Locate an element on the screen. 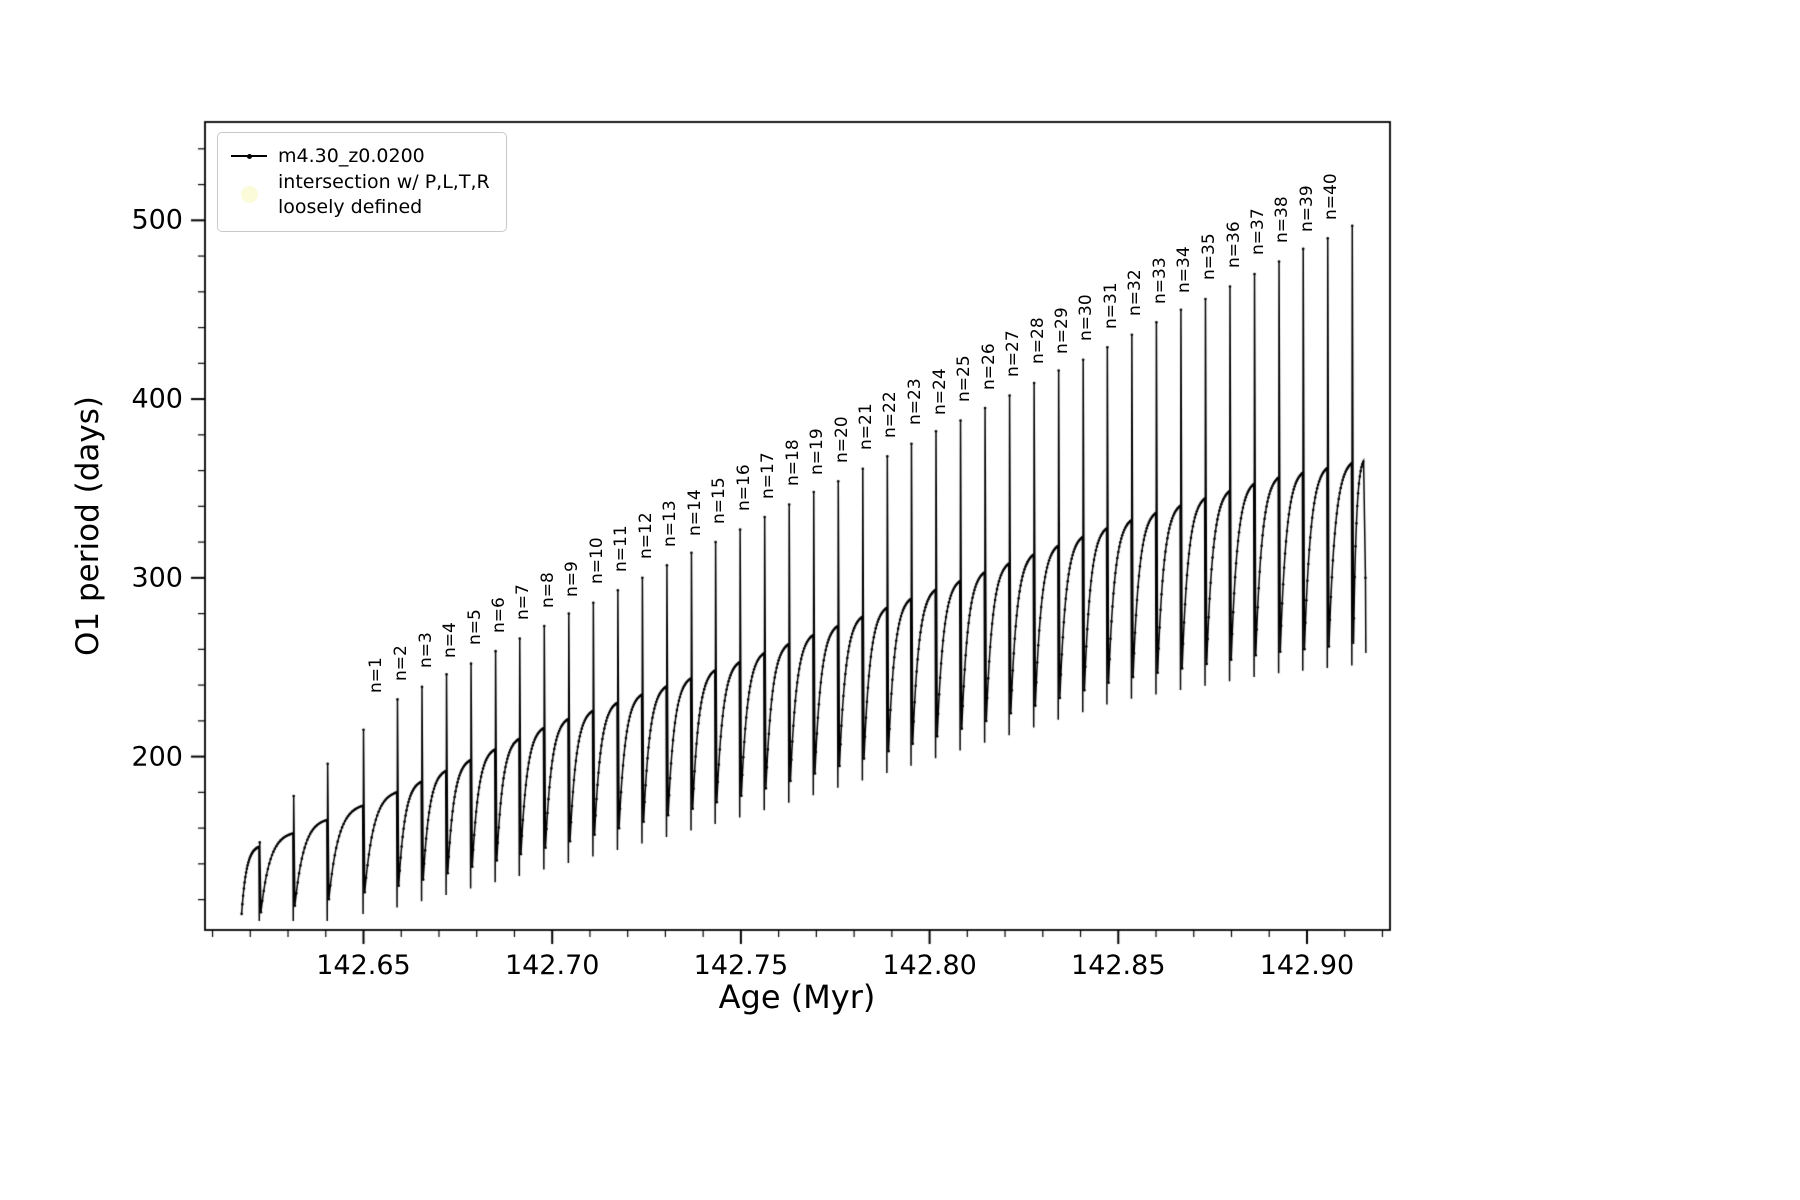  legend-circle-marker-wrap is located at coordinates (249, 195).